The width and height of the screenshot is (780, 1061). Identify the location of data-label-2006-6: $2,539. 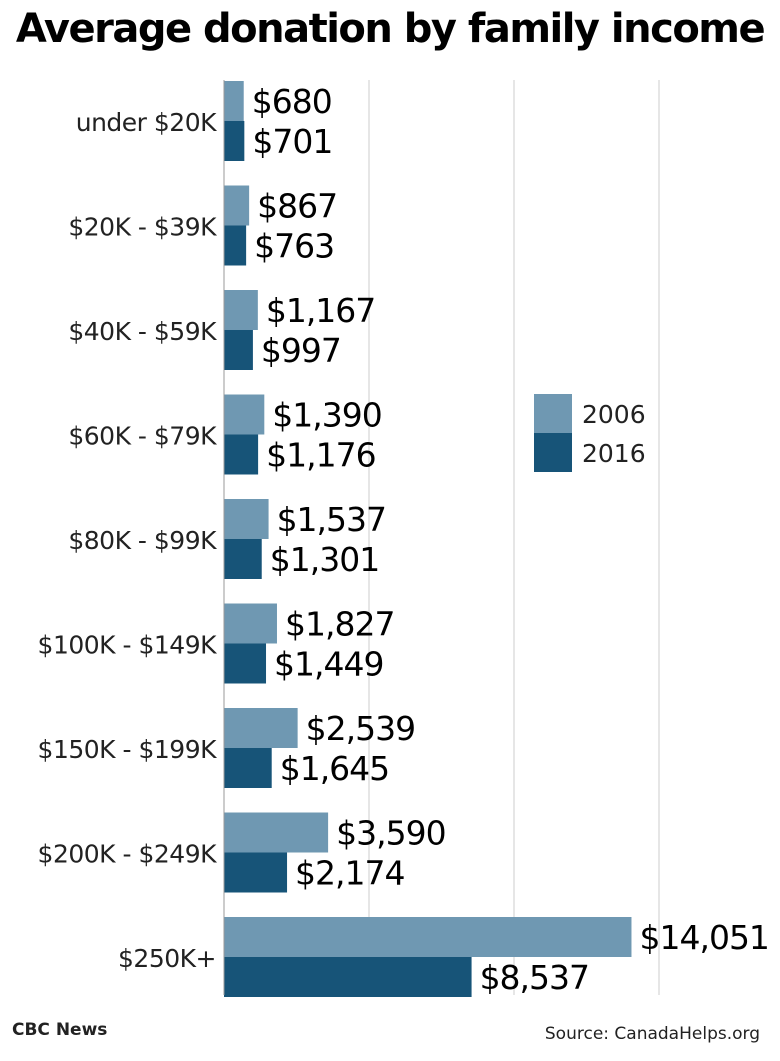
(360, 728).